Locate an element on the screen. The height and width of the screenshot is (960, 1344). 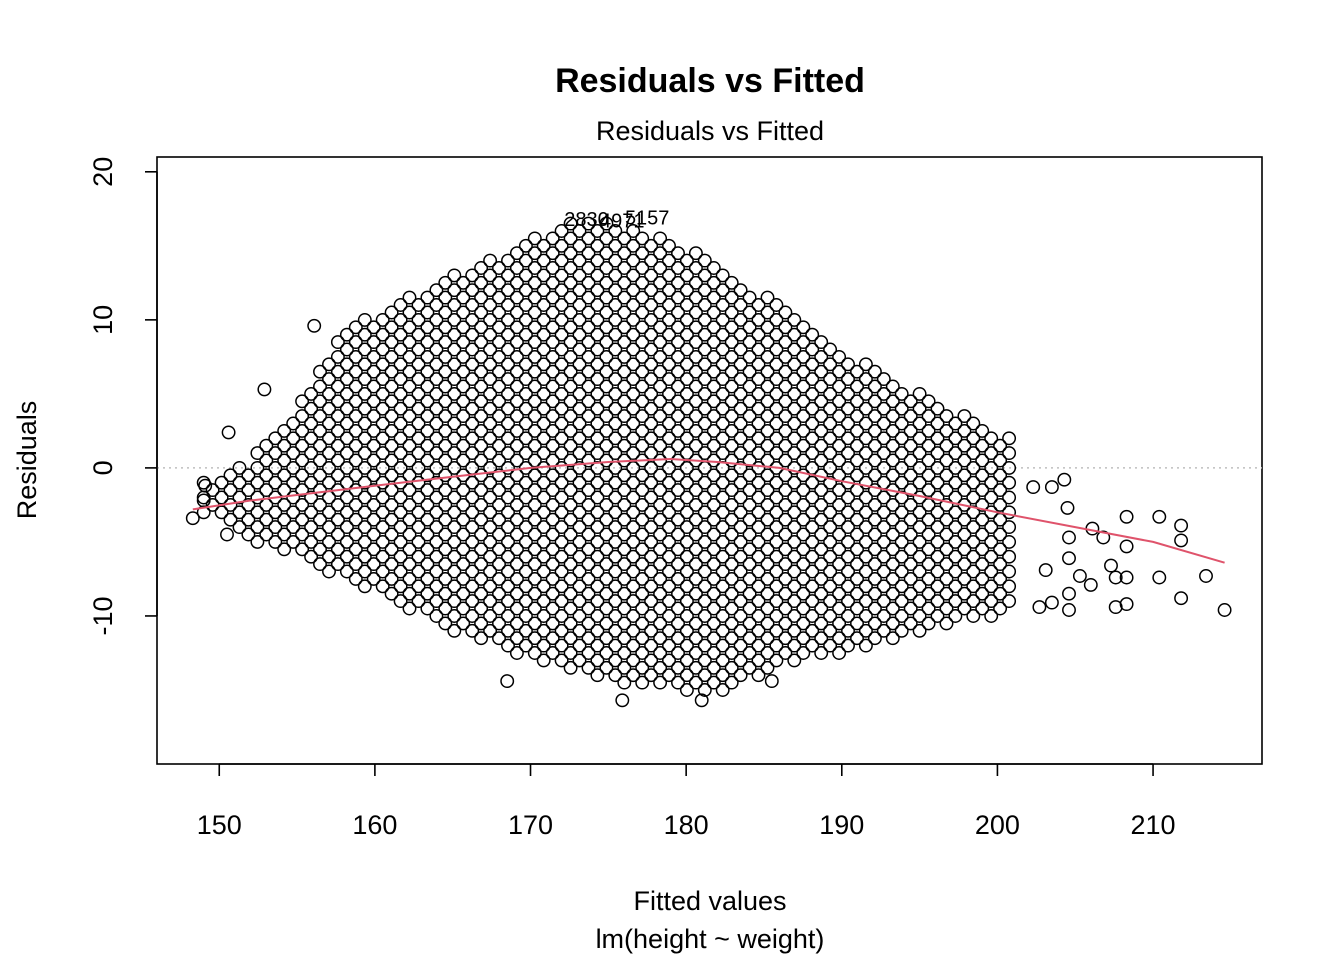
x-axis-sublabel: lm(height ~ weight) is located at coordinates (710, 939).